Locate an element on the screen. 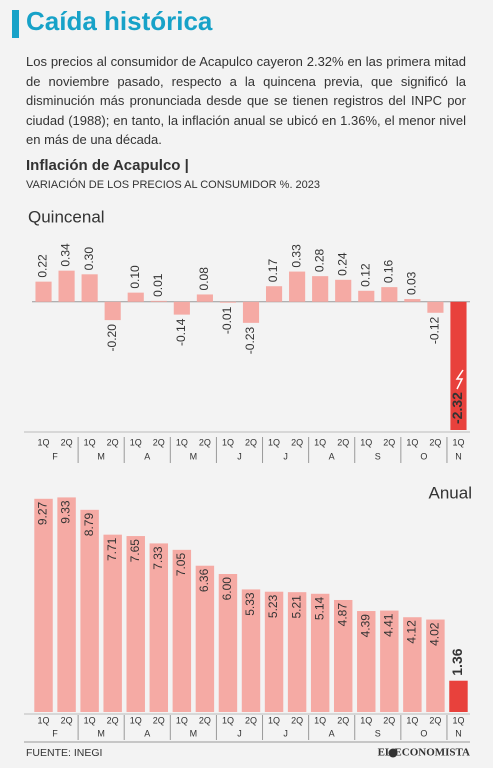 Image resolution: width=493 pixels, height=768 pixels. brand: EL ECONOMISTA is located at coordinates (424, 753).